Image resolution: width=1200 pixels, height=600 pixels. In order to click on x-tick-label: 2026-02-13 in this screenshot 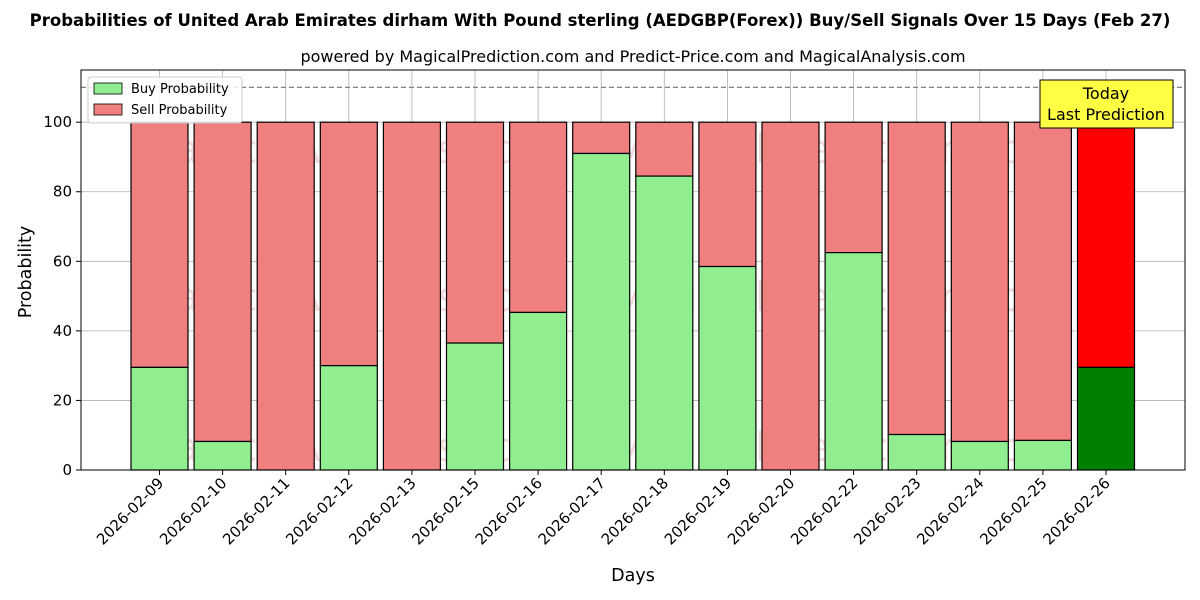, I will do `click(382, 511)`.